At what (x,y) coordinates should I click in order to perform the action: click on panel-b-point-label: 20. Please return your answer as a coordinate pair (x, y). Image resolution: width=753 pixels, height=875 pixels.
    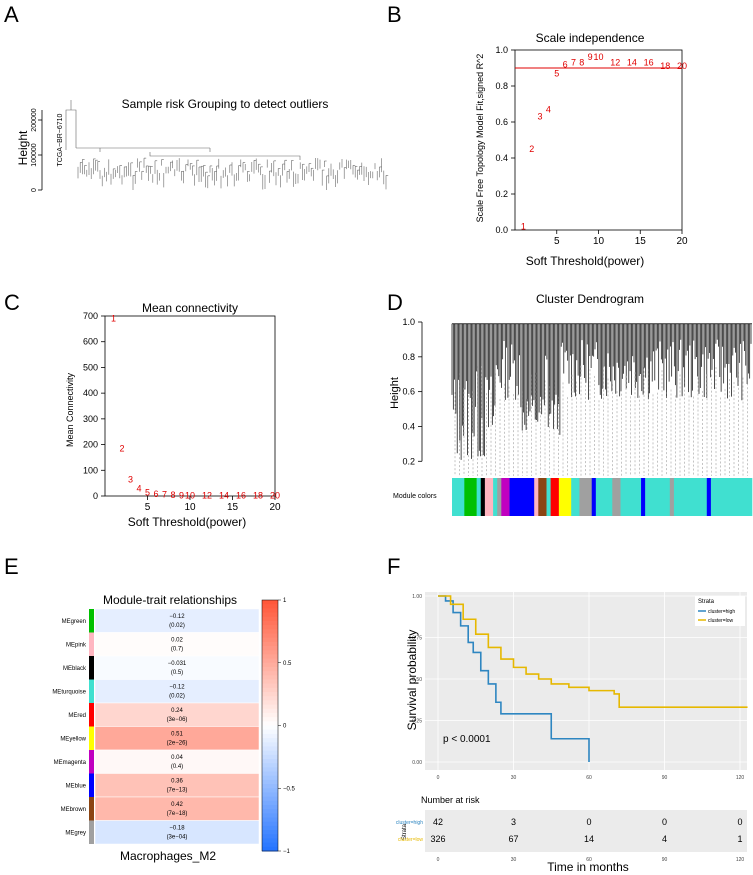
    Looking at the image, I should click on (682, 66).